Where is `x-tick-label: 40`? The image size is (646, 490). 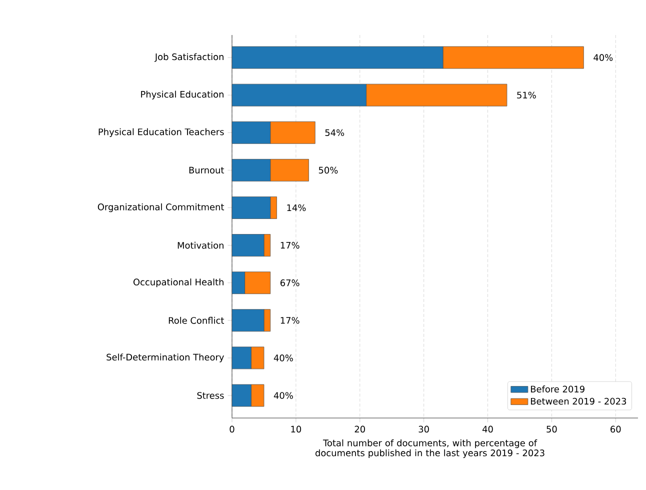
x-tick-label: 40 is located at coordinates (487, 429).